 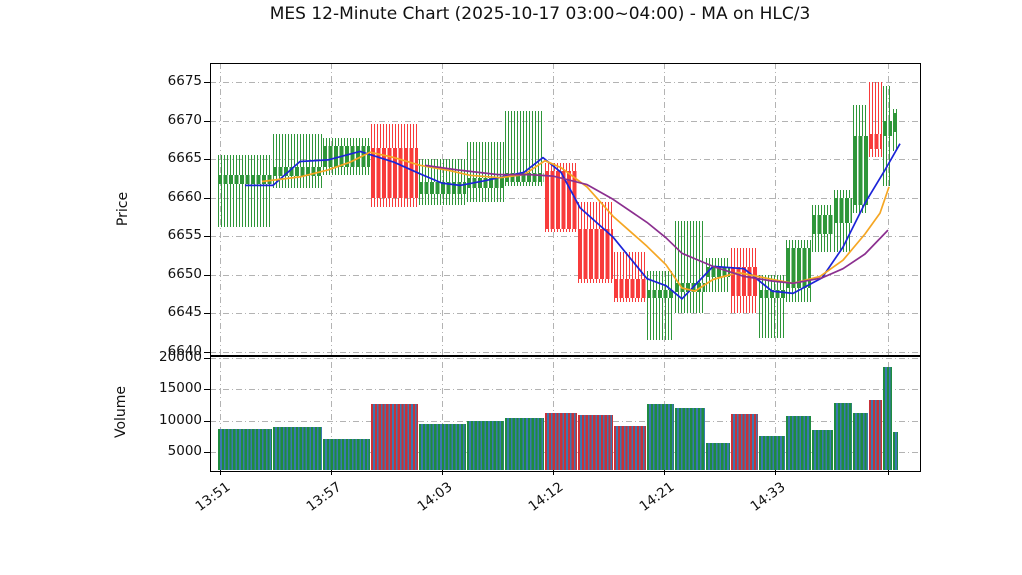 What do you see at coordinates (768, 497) in the screenshot?
I see `time-tick-label: 14:33` at bounding box center [768, 497].